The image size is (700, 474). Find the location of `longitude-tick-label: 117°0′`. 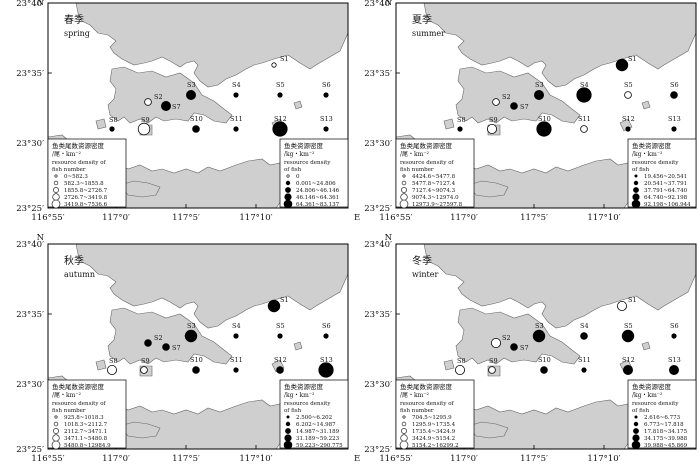

longitude-tick-label: 117°0′ is located at coordinates (464, 459).